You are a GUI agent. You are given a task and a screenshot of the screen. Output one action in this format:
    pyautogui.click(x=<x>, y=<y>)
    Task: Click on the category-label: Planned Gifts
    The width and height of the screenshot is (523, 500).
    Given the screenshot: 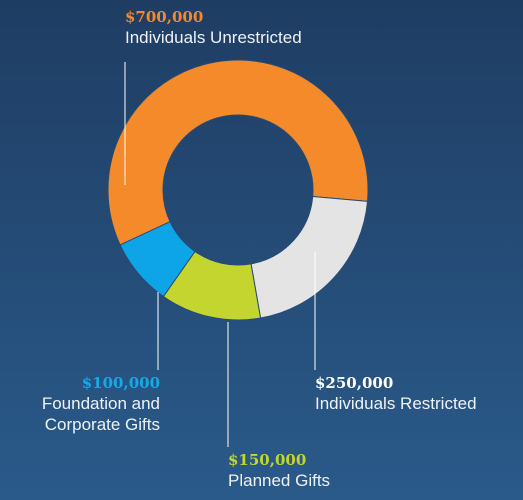 What is the action you would take?
    pyautogui.click(x=279, y=480)
    